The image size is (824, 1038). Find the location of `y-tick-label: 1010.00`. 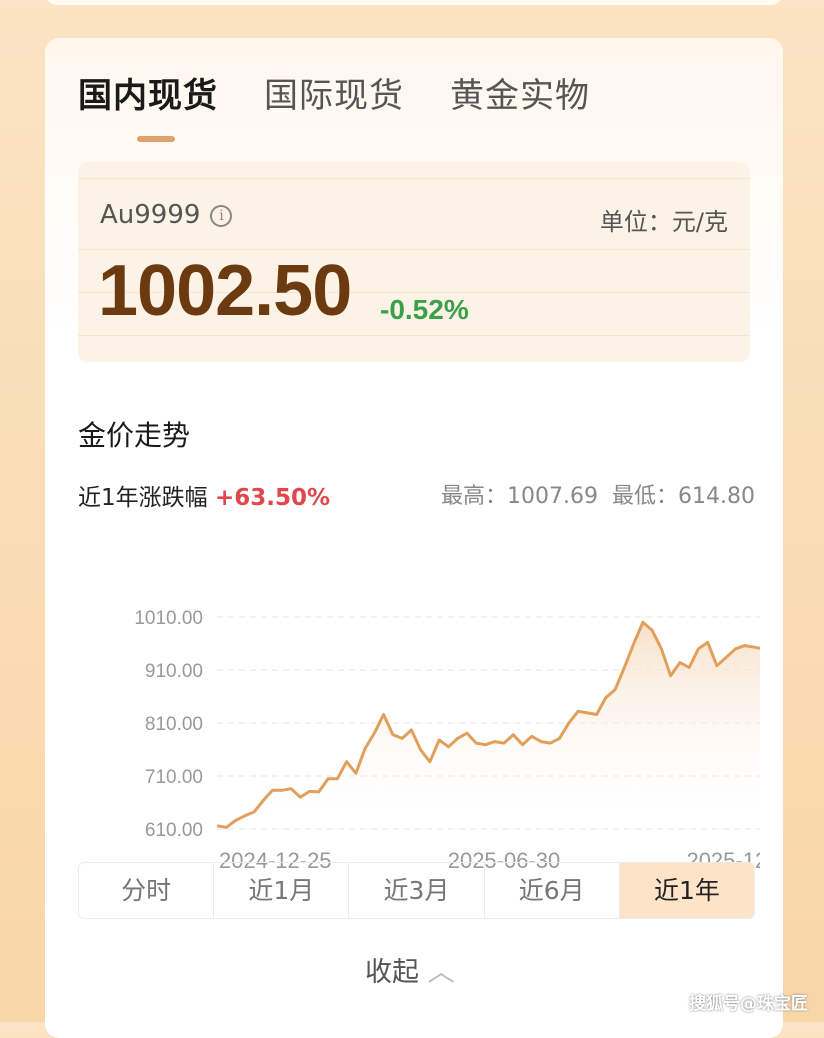

y-tick-label: 1010.00 is located at coordinates (168, 618).